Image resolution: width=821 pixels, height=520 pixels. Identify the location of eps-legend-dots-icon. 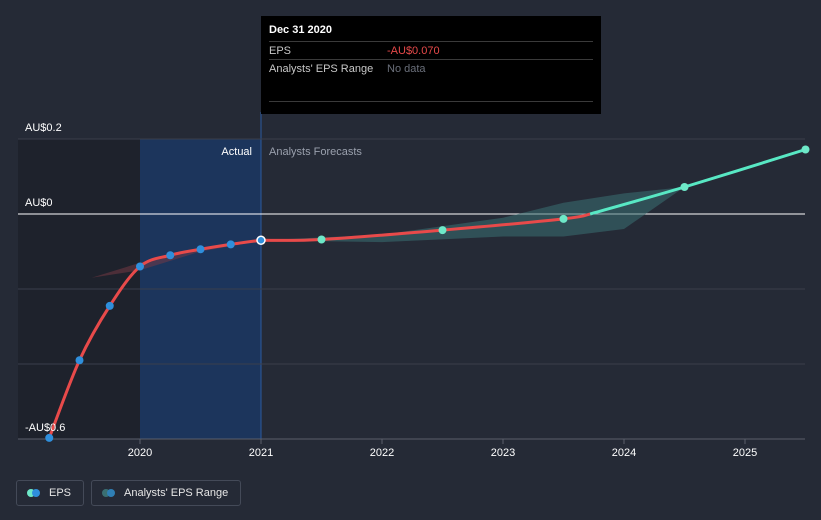
(34, 493).